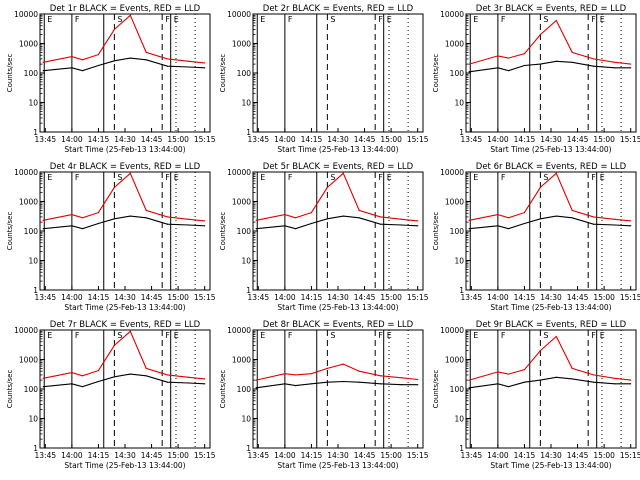  What do you see at coordinates (604, 455) in the screenshot?
I see `x-tick-label: 15:00` at bounding box center [604, 455].